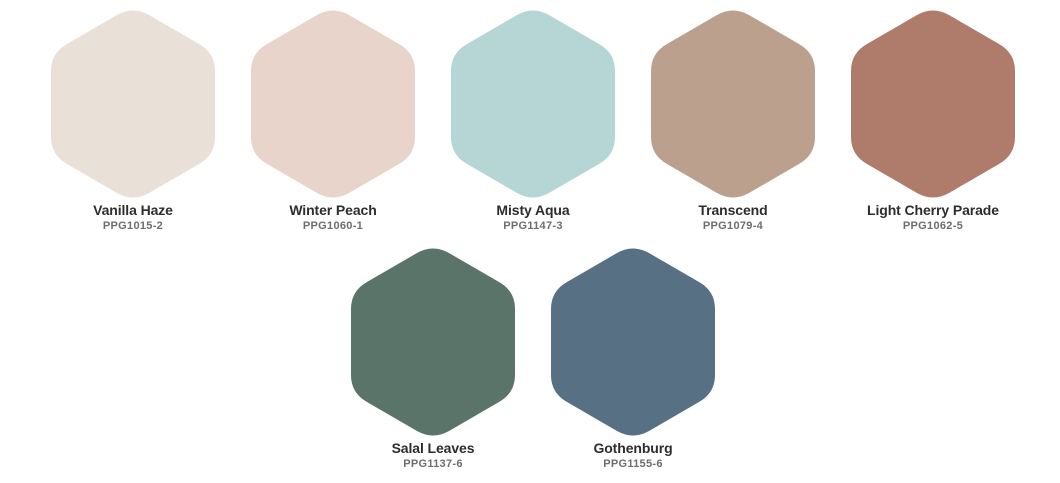 This screenshot has width=1060, height=483. What do you see at coordinates (733, 210) in the screenshot?
I see `swatch-name: Transcend` at bounding box center [733, 210].